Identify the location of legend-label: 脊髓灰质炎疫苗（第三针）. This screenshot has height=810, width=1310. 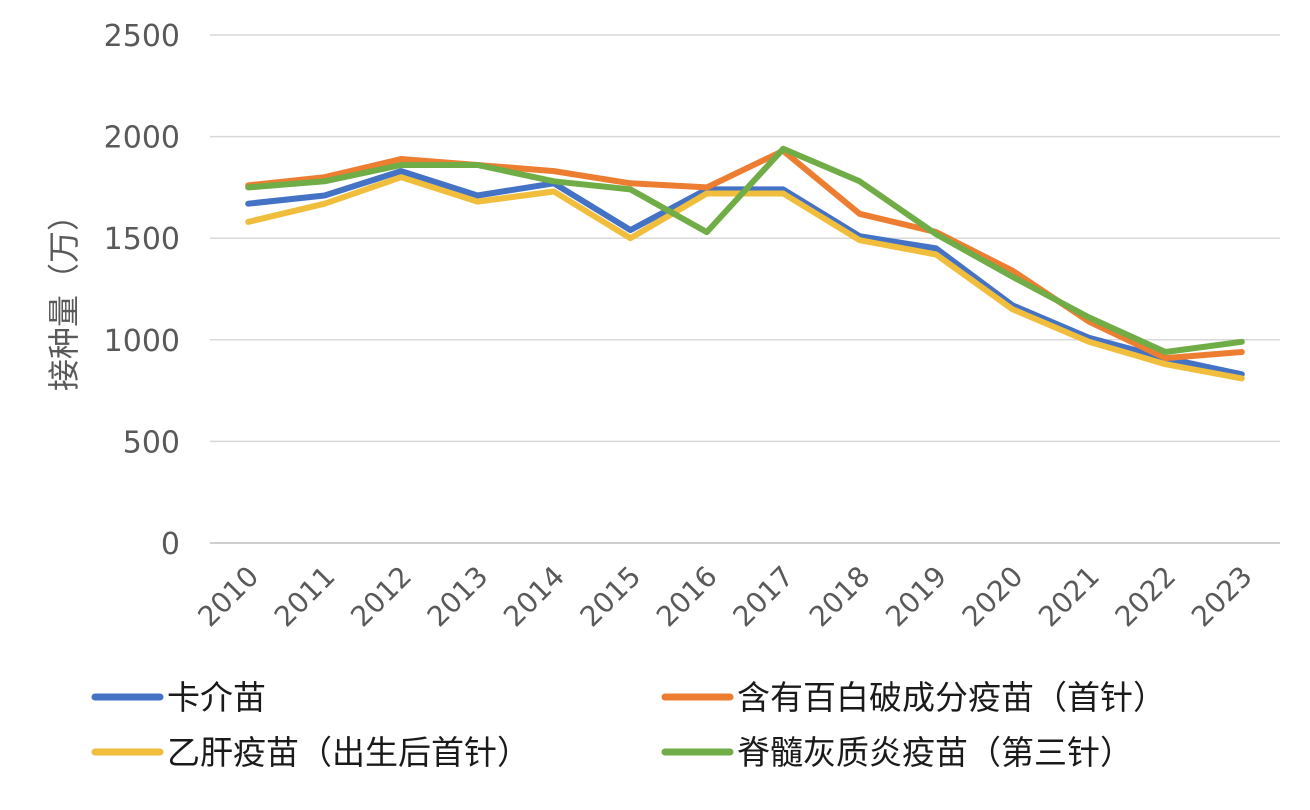
(935, 752).